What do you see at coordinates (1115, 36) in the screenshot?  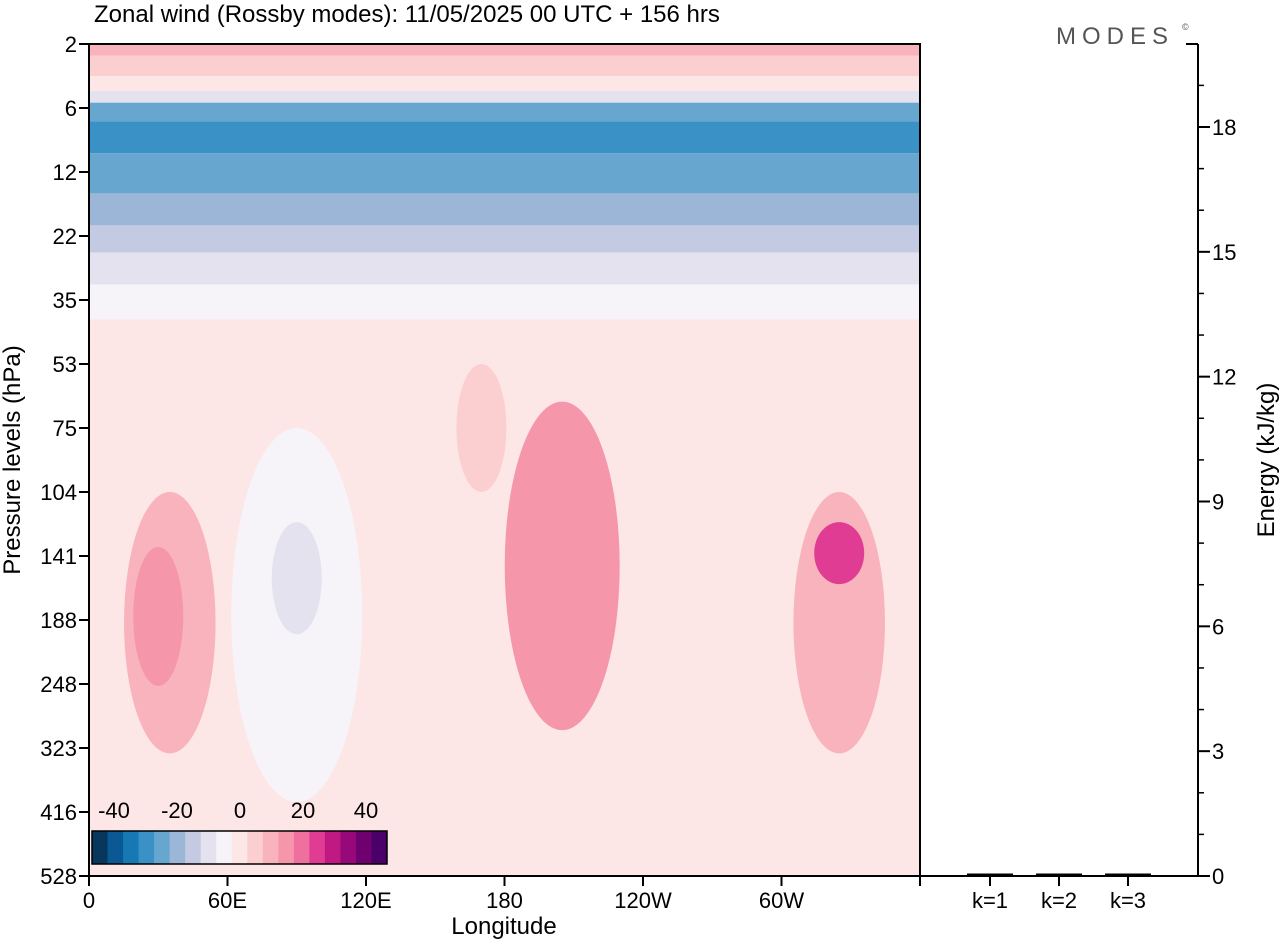 I see `modes-logo: MODES` at bounding box center [1115, 36].